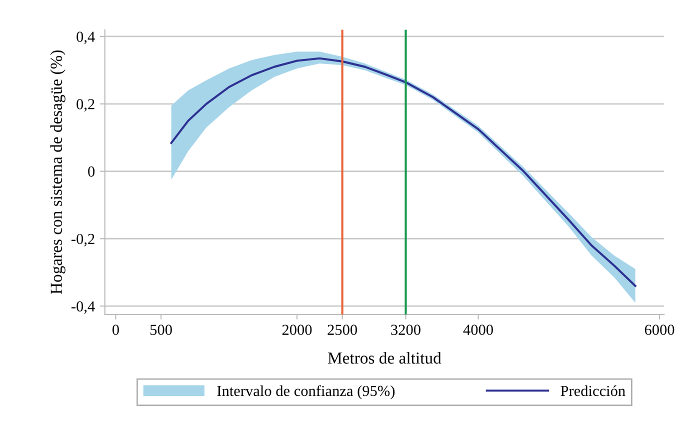 The width and height of the screenshot is (699, 425). What do you see at coordinates (115, 329) in the screenshot?
I see `x-tick-label: 0` at bounding box center [115, 329].